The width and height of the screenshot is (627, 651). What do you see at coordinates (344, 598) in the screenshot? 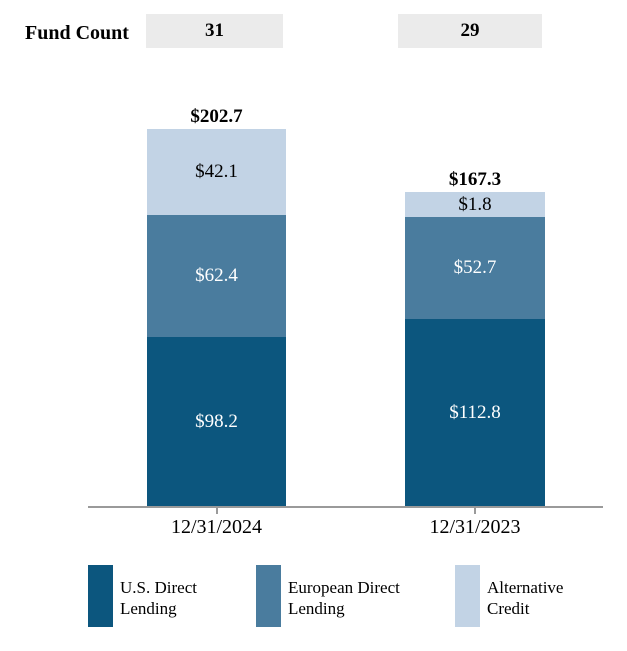
I see `legend-label-european-direct-lending: European Direct Lending` at bounding box center [344, 598].